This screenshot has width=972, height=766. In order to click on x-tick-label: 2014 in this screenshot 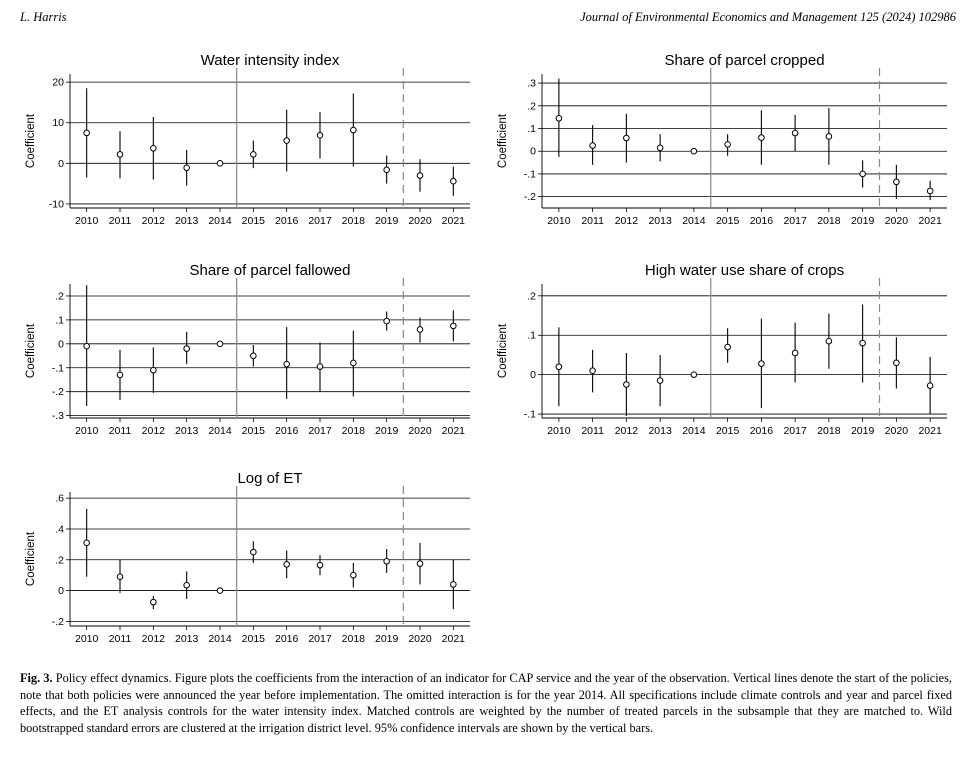, I will do `click(220, 221)`.